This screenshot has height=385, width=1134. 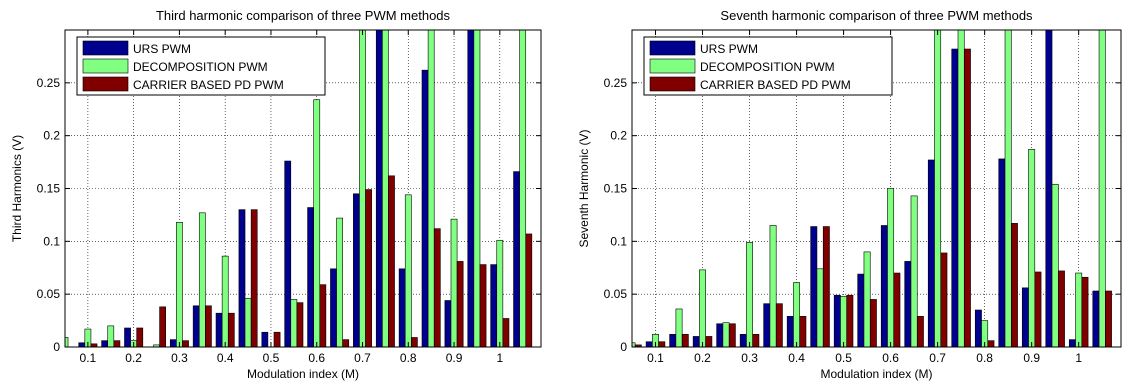 What do you see at coordinates (616, 294) in the screenshot?
I see `y-tick-label: 0.05` at bounding box center [616, 294].